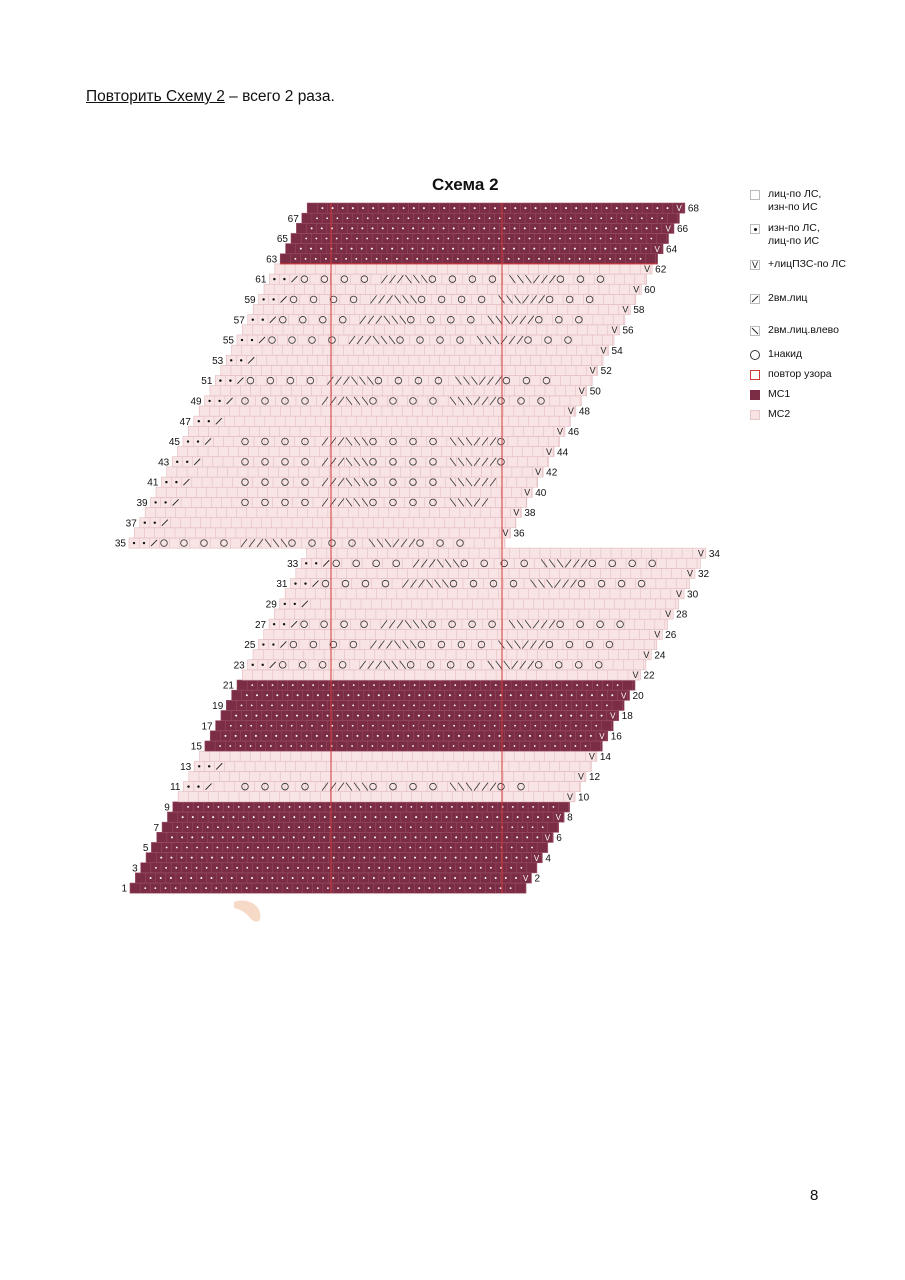  I want to click on row-number-right: 4, so click(548, 858).